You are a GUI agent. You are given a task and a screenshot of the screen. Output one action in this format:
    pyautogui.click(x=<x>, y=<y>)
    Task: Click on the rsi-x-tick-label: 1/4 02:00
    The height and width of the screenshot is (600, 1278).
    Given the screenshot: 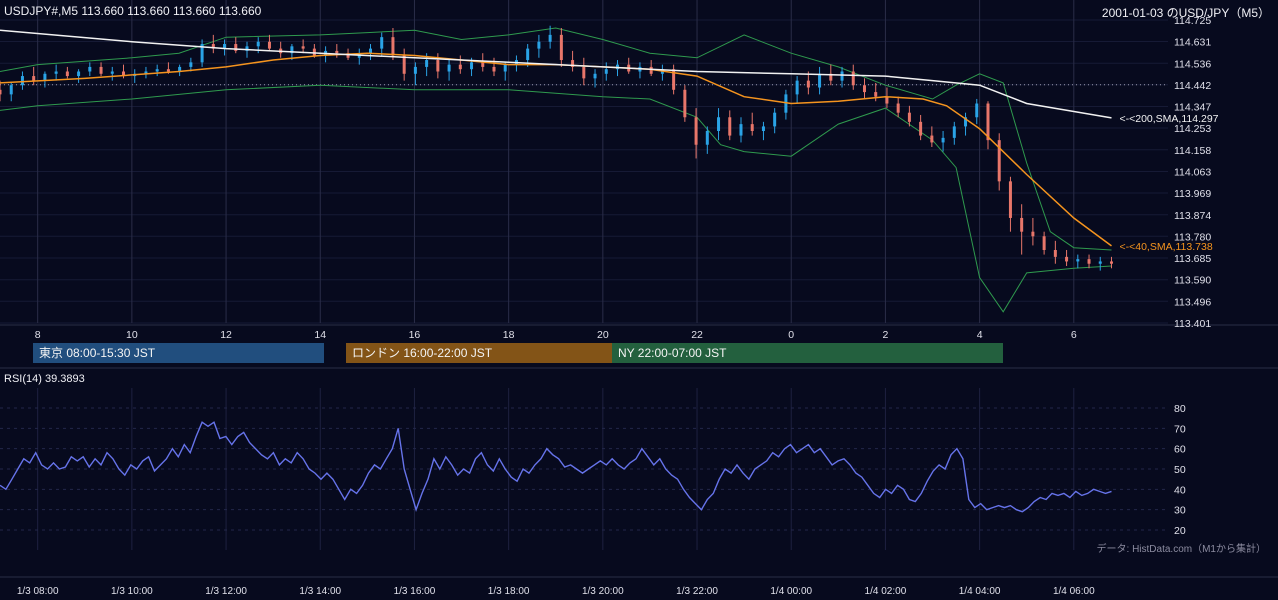 What is the action you would take?
    pyautogui.click(x=886, y=591)
    